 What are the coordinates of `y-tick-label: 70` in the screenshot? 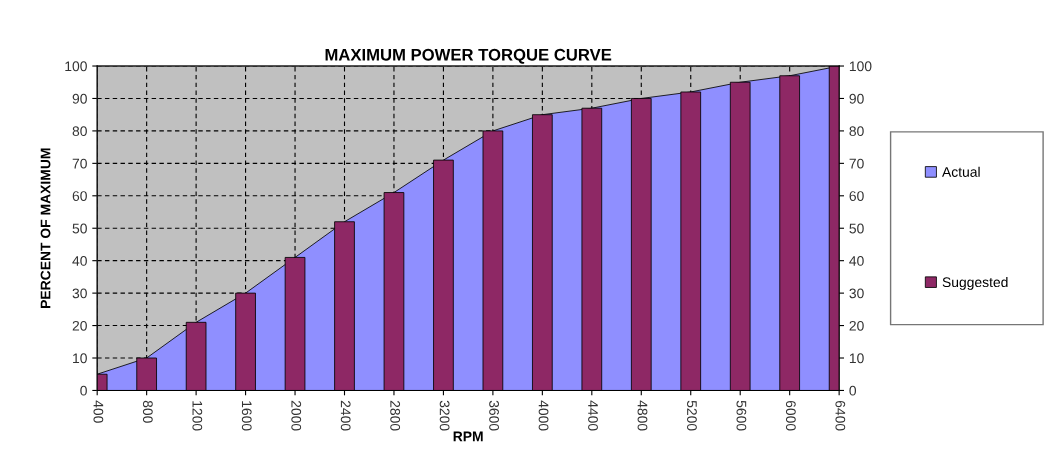 It's located at (79, 163).